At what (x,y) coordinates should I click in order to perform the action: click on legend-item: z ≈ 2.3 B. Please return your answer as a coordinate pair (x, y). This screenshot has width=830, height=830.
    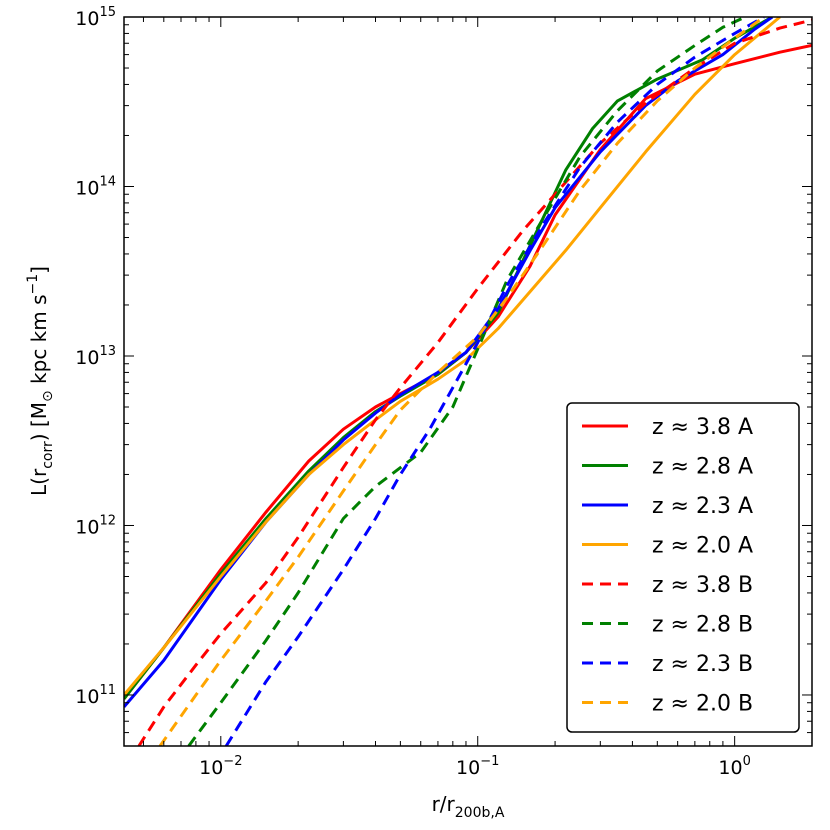
    Looking at the image, I should click on (667, 664).